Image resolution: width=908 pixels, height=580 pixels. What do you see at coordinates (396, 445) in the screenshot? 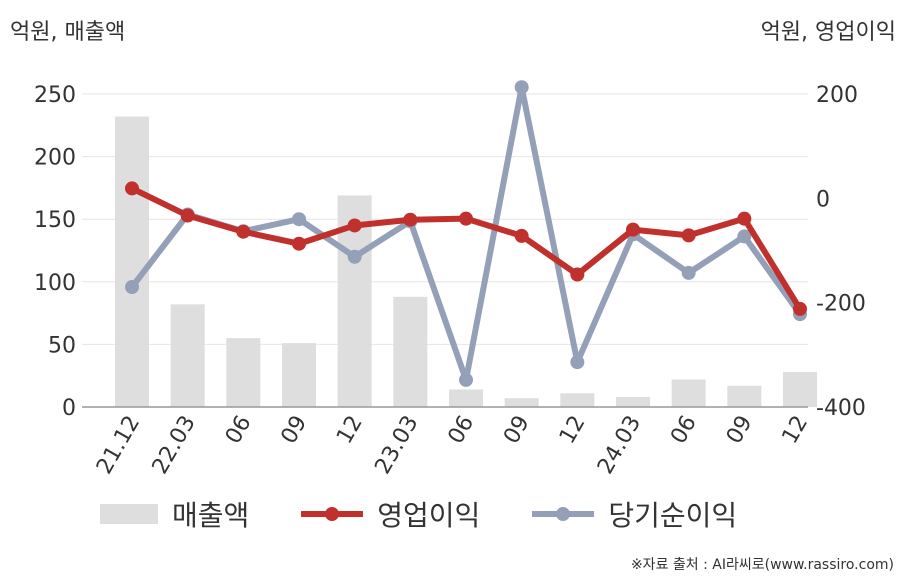
I see `x-tick-label: 23.03` at bounding box center [396, 445].